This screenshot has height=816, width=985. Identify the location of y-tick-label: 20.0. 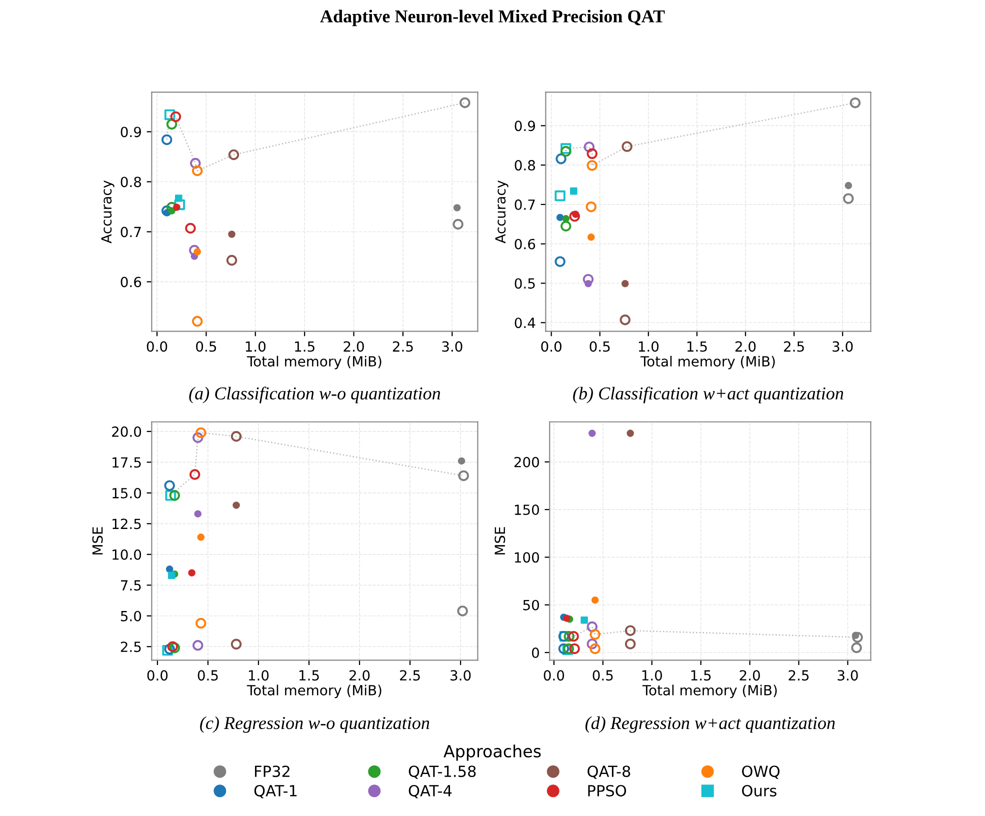
(127, 431).